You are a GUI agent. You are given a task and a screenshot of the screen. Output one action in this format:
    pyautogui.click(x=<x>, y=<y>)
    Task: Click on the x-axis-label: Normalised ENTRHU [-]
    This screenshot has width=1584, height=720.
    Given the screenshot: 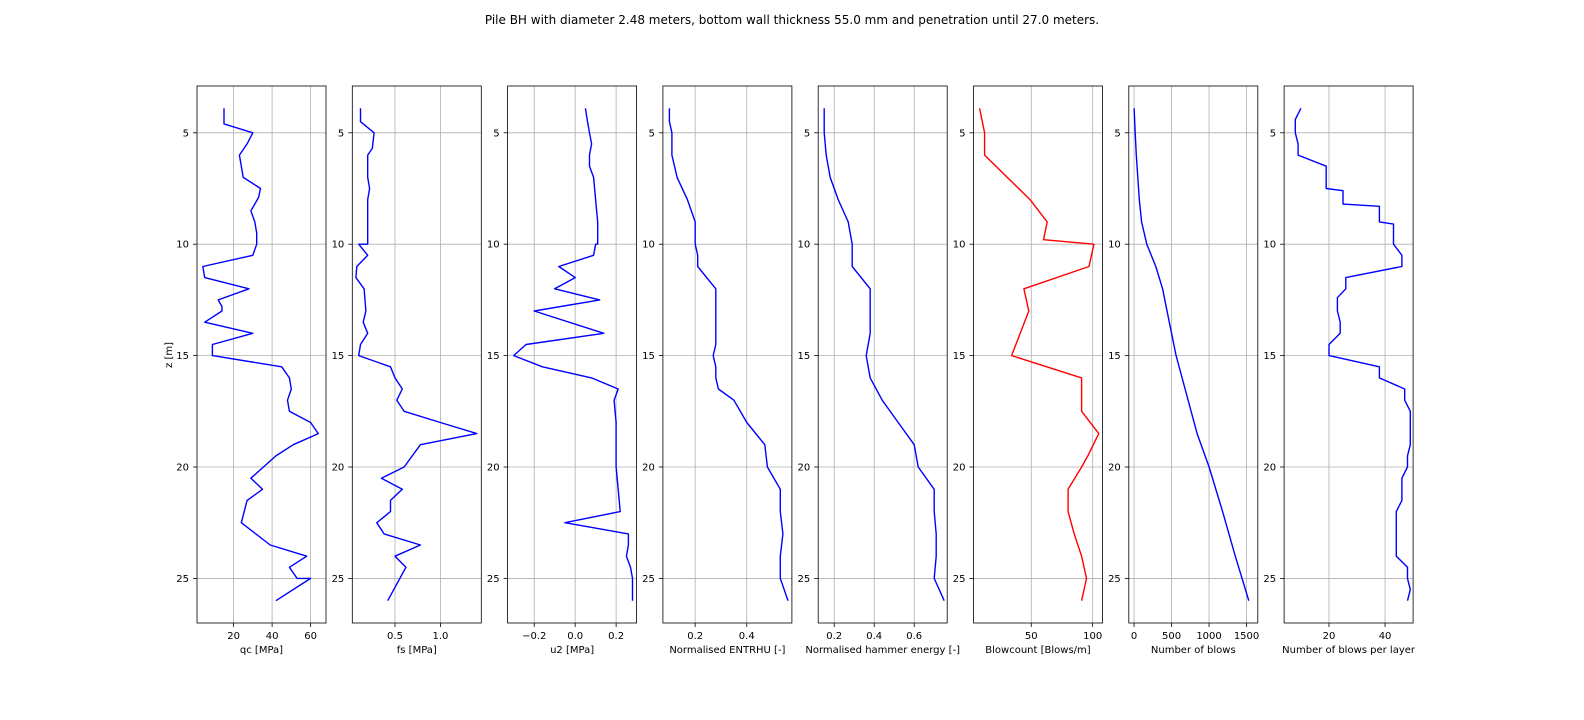 What is the action you would take?
    pyautogui.click(x=727, y=650)
    